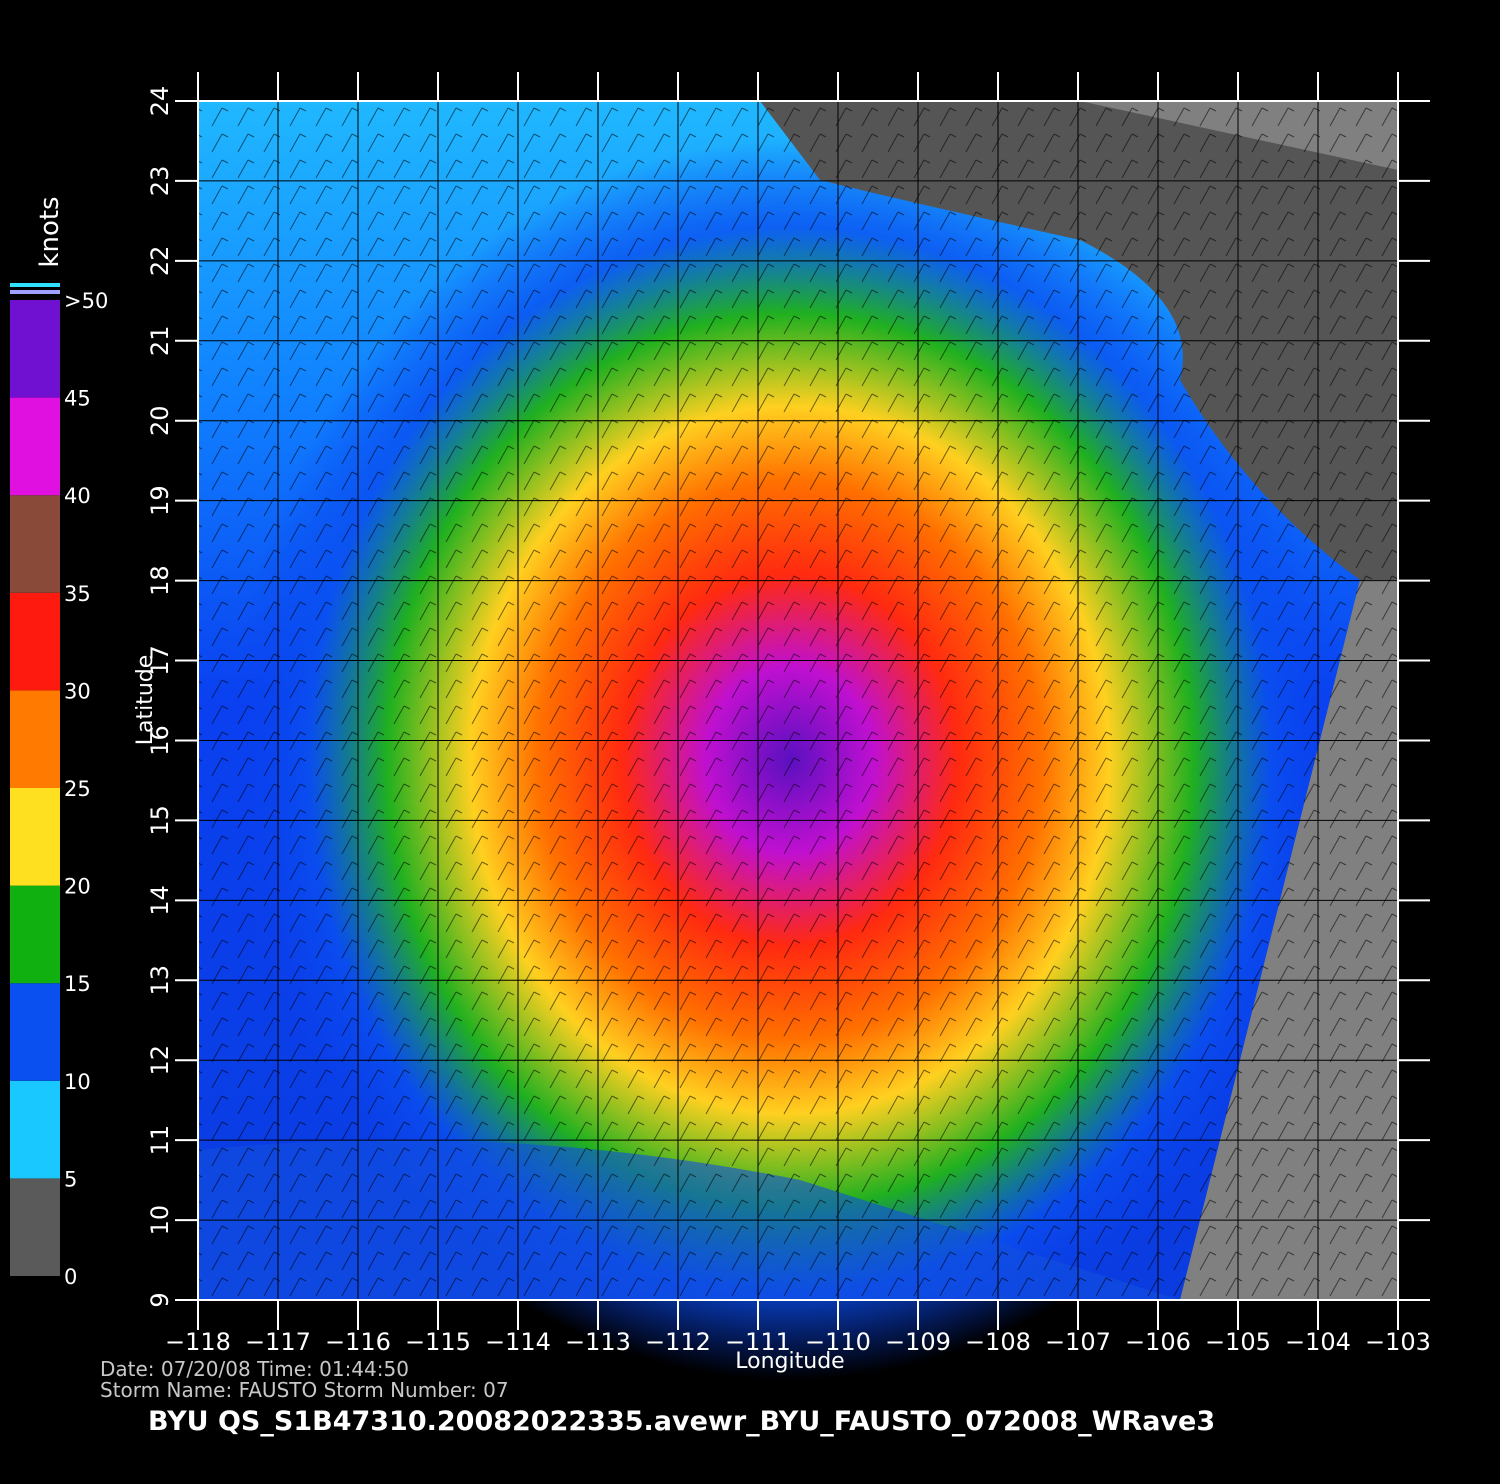 The image size is (1500, 1484). What do you see at coordinates (160, 820) in the screenshot?
I see `y-tick-label: 15` at bounding box center [160, 820].